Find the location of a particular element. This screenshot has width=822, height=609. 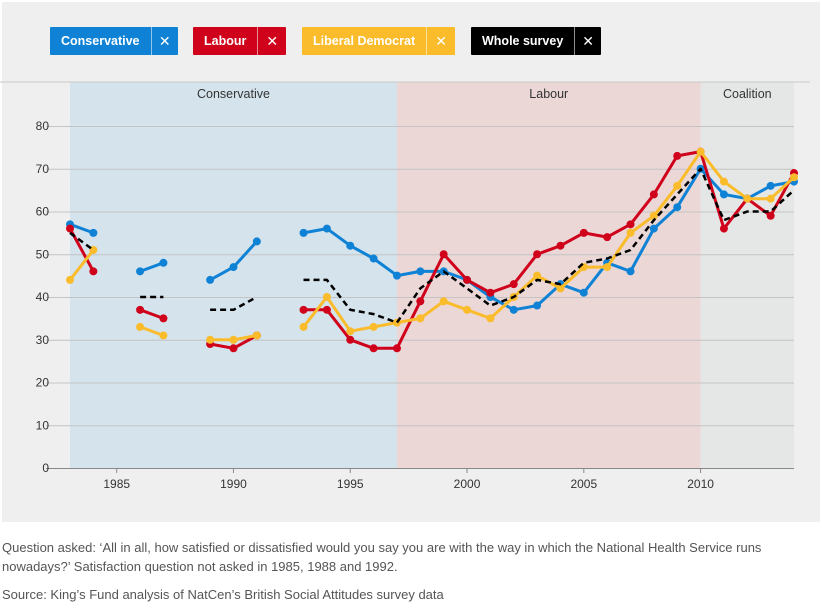

legend-label-liberal-democrat: Liberal Democrat is located at coordinates (364, 41).